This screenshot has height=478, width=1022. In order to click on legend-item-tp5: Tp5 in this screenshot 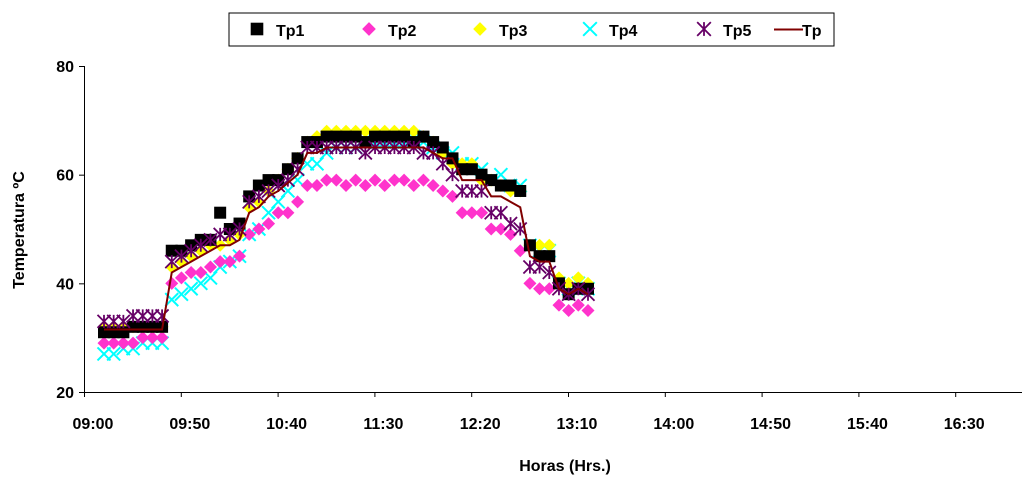, I will do `click(724, 30)`.